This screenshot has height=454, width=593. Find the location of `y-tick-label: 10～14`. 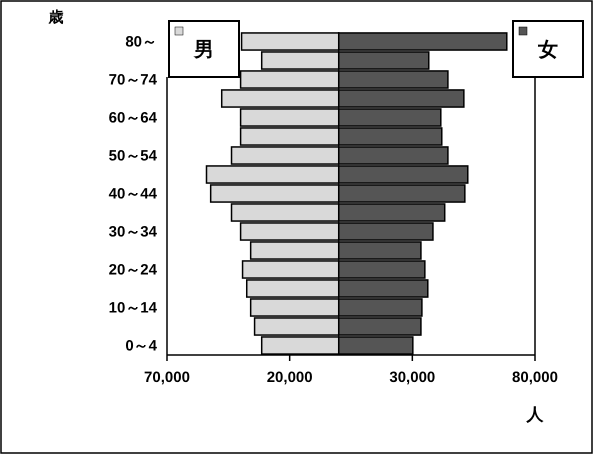

y-tick-label: 10～14 is located at coordinates (133, 308).